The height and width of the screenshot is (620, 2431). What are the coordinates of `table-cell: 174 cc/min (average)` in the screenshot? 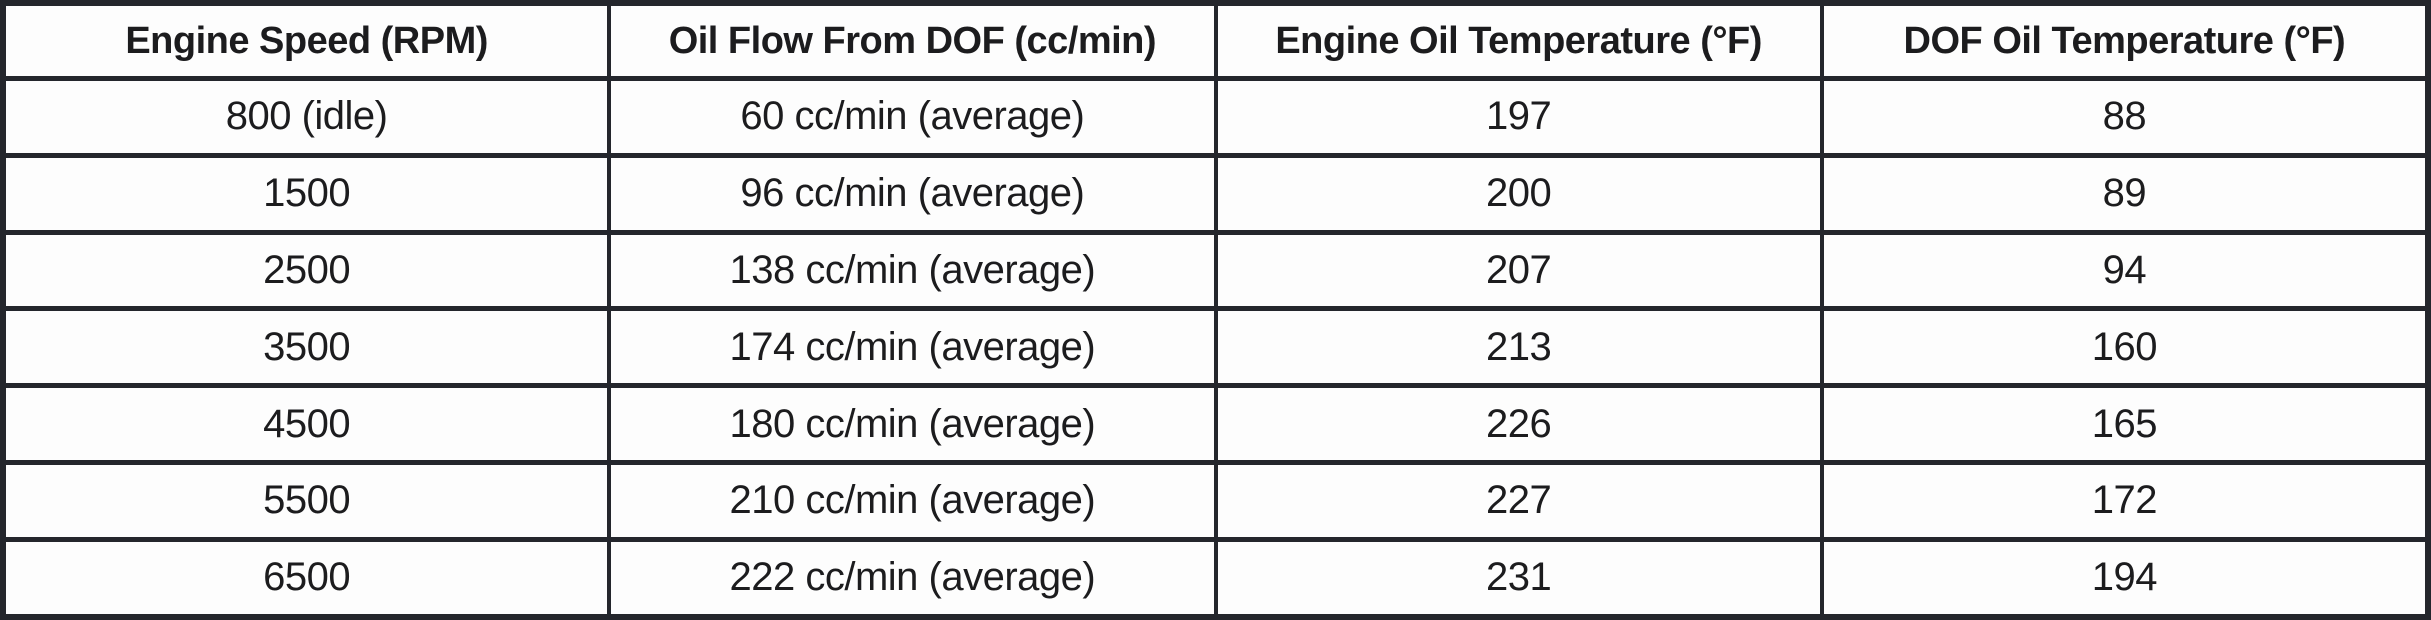 It's located at (912, 347).